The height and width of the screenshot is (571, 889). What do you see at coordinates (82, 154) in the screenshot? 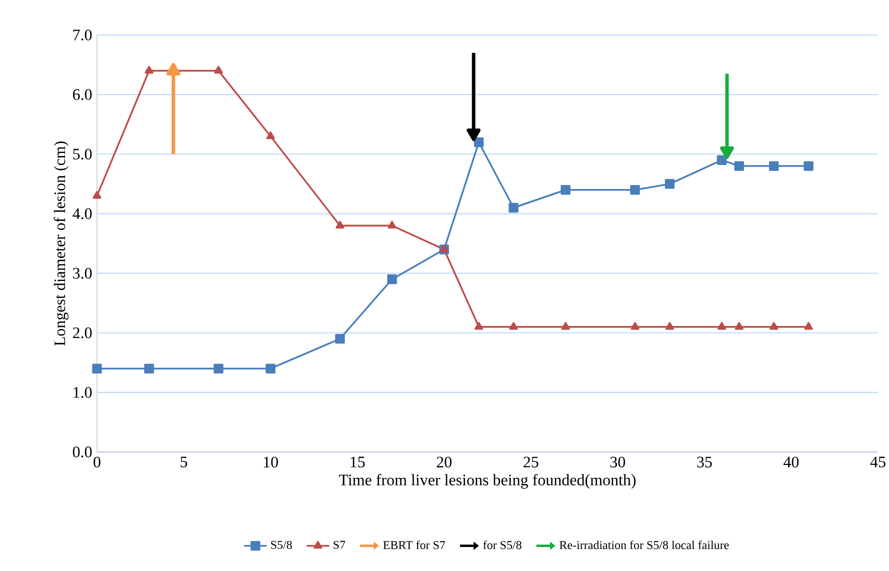
I see `y-tick-label: 5.0` at bounding box center [82, 154].